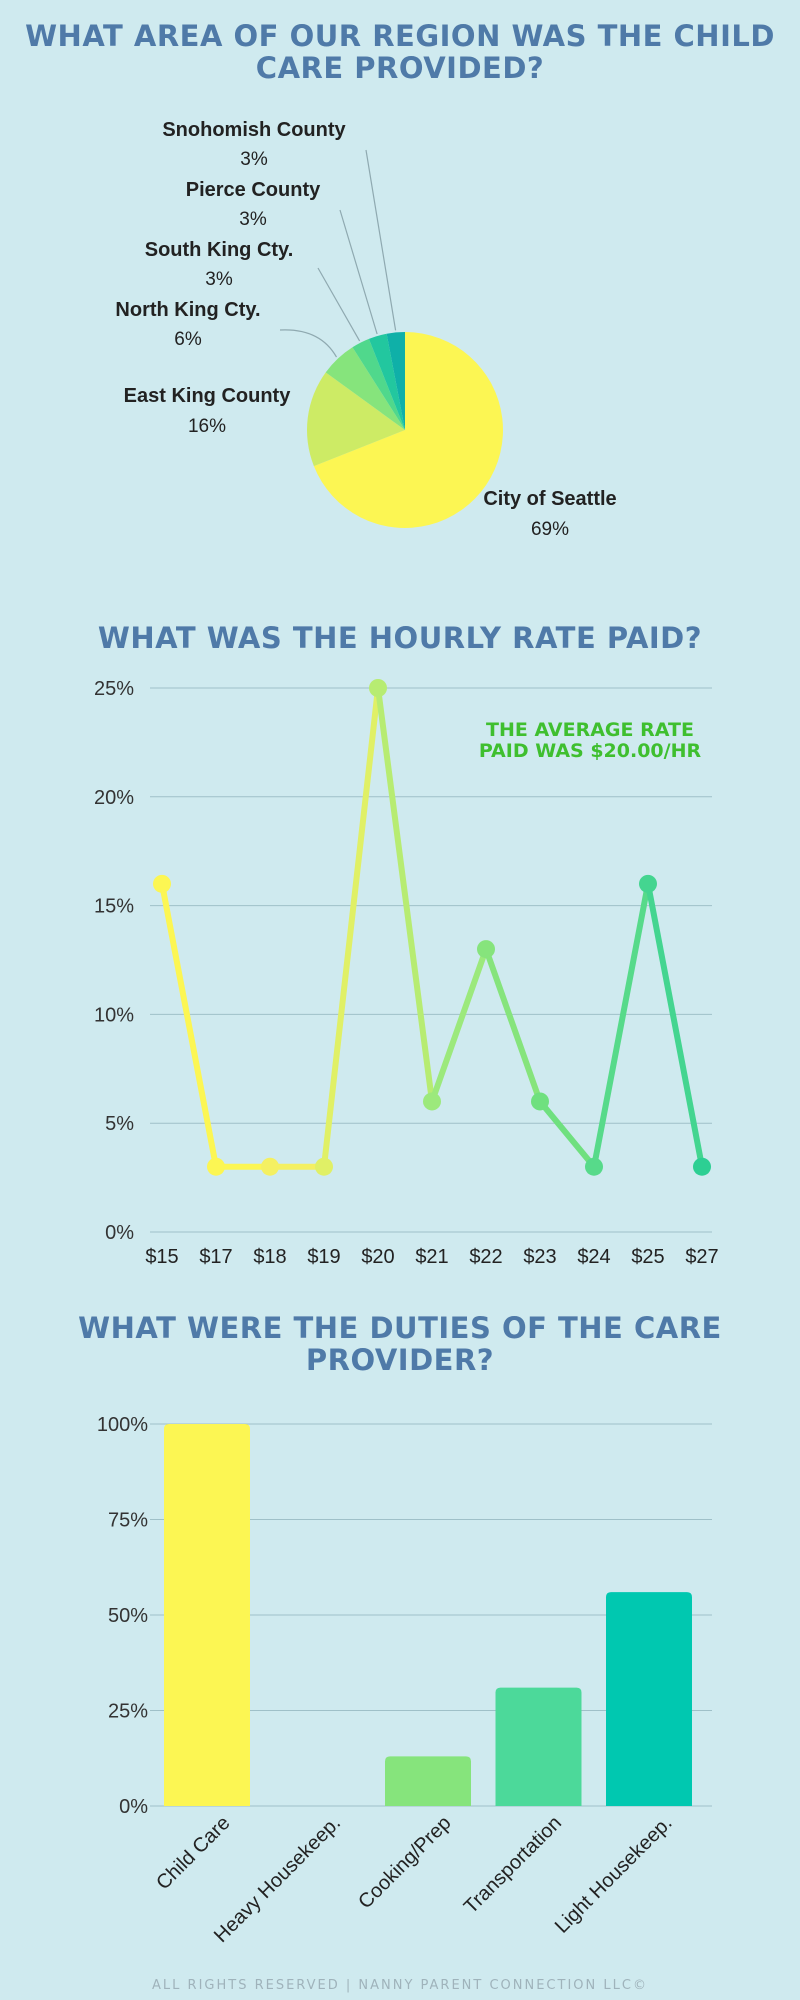  What do you see at coordinates (114, 1015) in the screenshot?
I see `y-tick-10: 10%` at bounding box center [114, 1015].